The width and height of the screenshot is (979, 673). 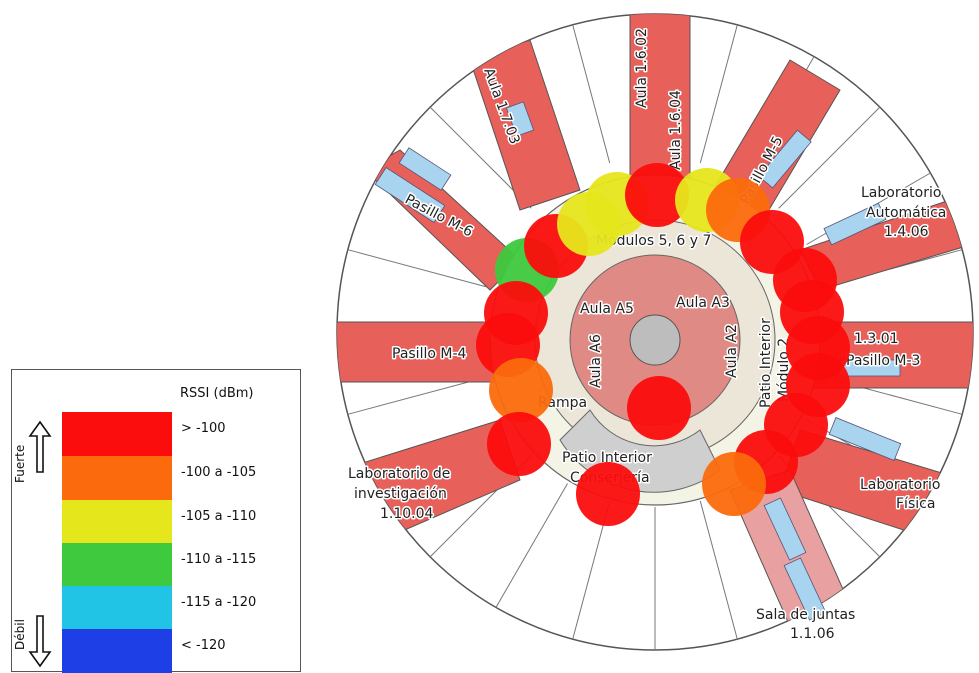 I want to click on legend-label-green: -110 a -115, so click(x=219, y=559).